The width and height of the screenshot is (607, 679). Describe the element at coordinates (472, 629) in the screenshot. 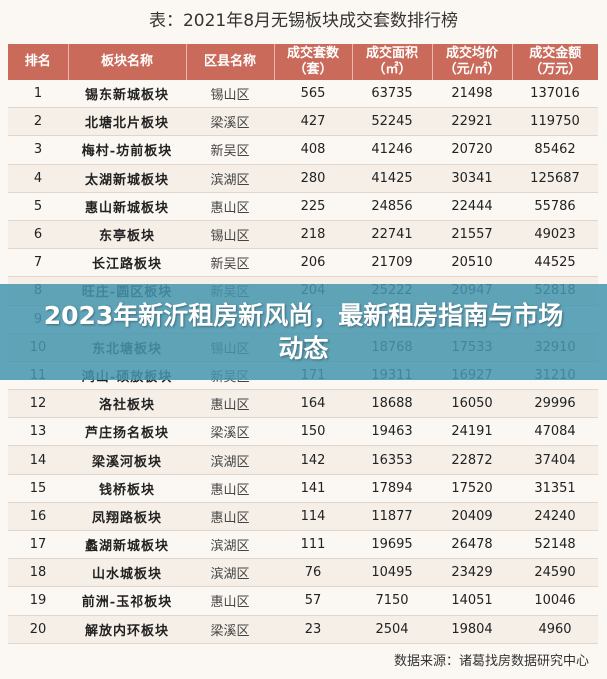

I see `avg-price-cell: 19804` at that location.